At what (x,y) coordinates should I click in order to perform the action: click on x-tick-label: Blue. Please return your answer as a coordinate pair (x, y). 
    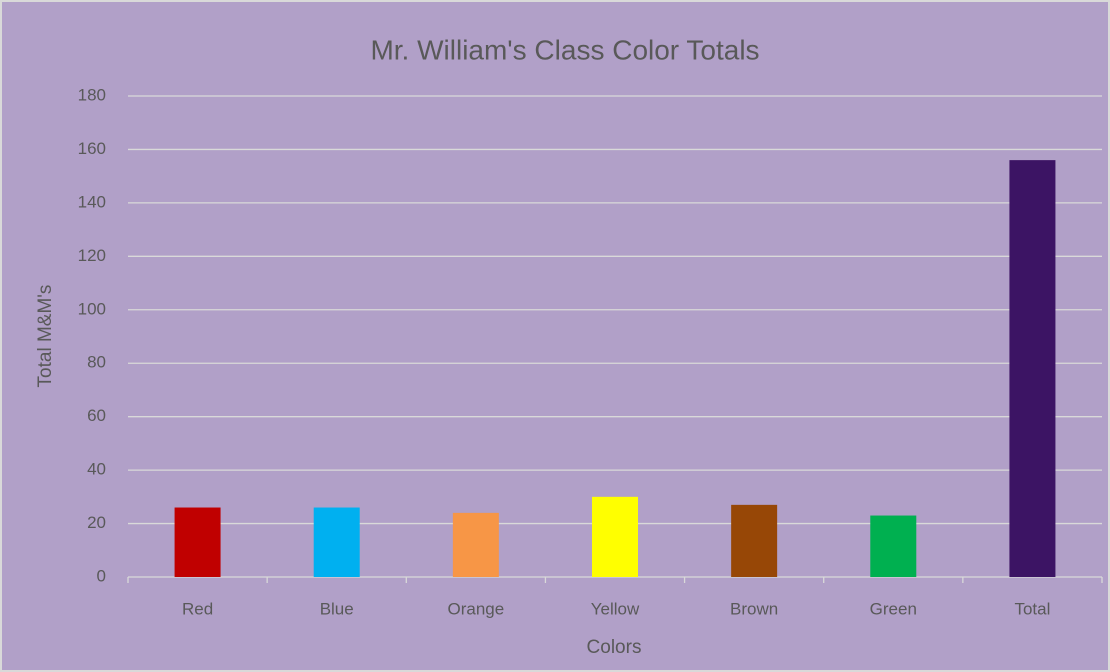
    Looking at the image, I should click on (337, 608).